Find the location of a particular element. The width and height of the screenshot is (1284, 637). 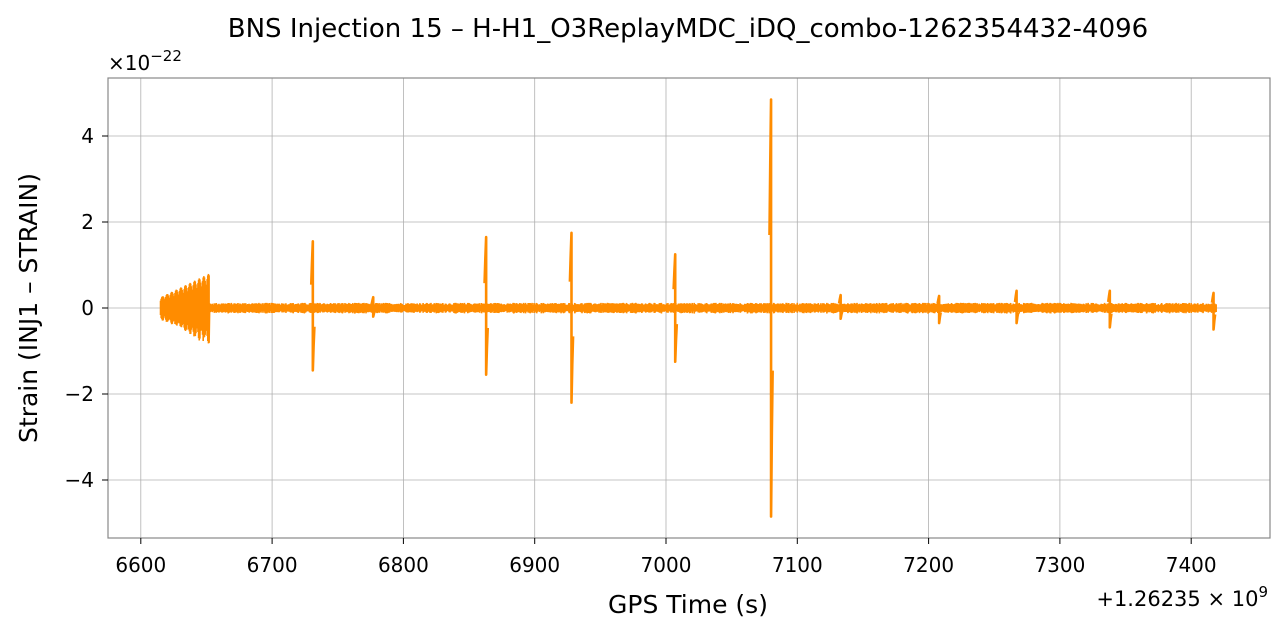

y-tick-label: −4 is located at coordinates (79, 480).